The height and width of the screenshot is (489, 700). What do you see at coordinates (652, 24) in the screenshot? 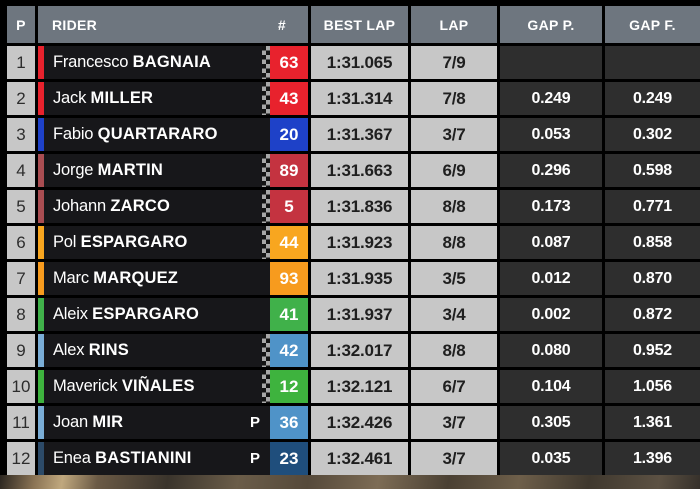
I see `header-gap-first: GAP F.` at bounding box center [652, 24].